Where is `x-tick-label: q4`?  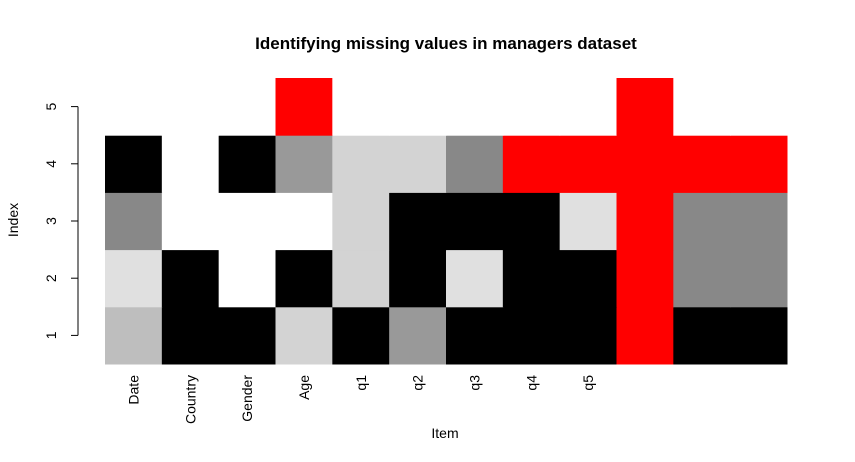
x-tick-label: q4 is located at coordinates (531, 383).